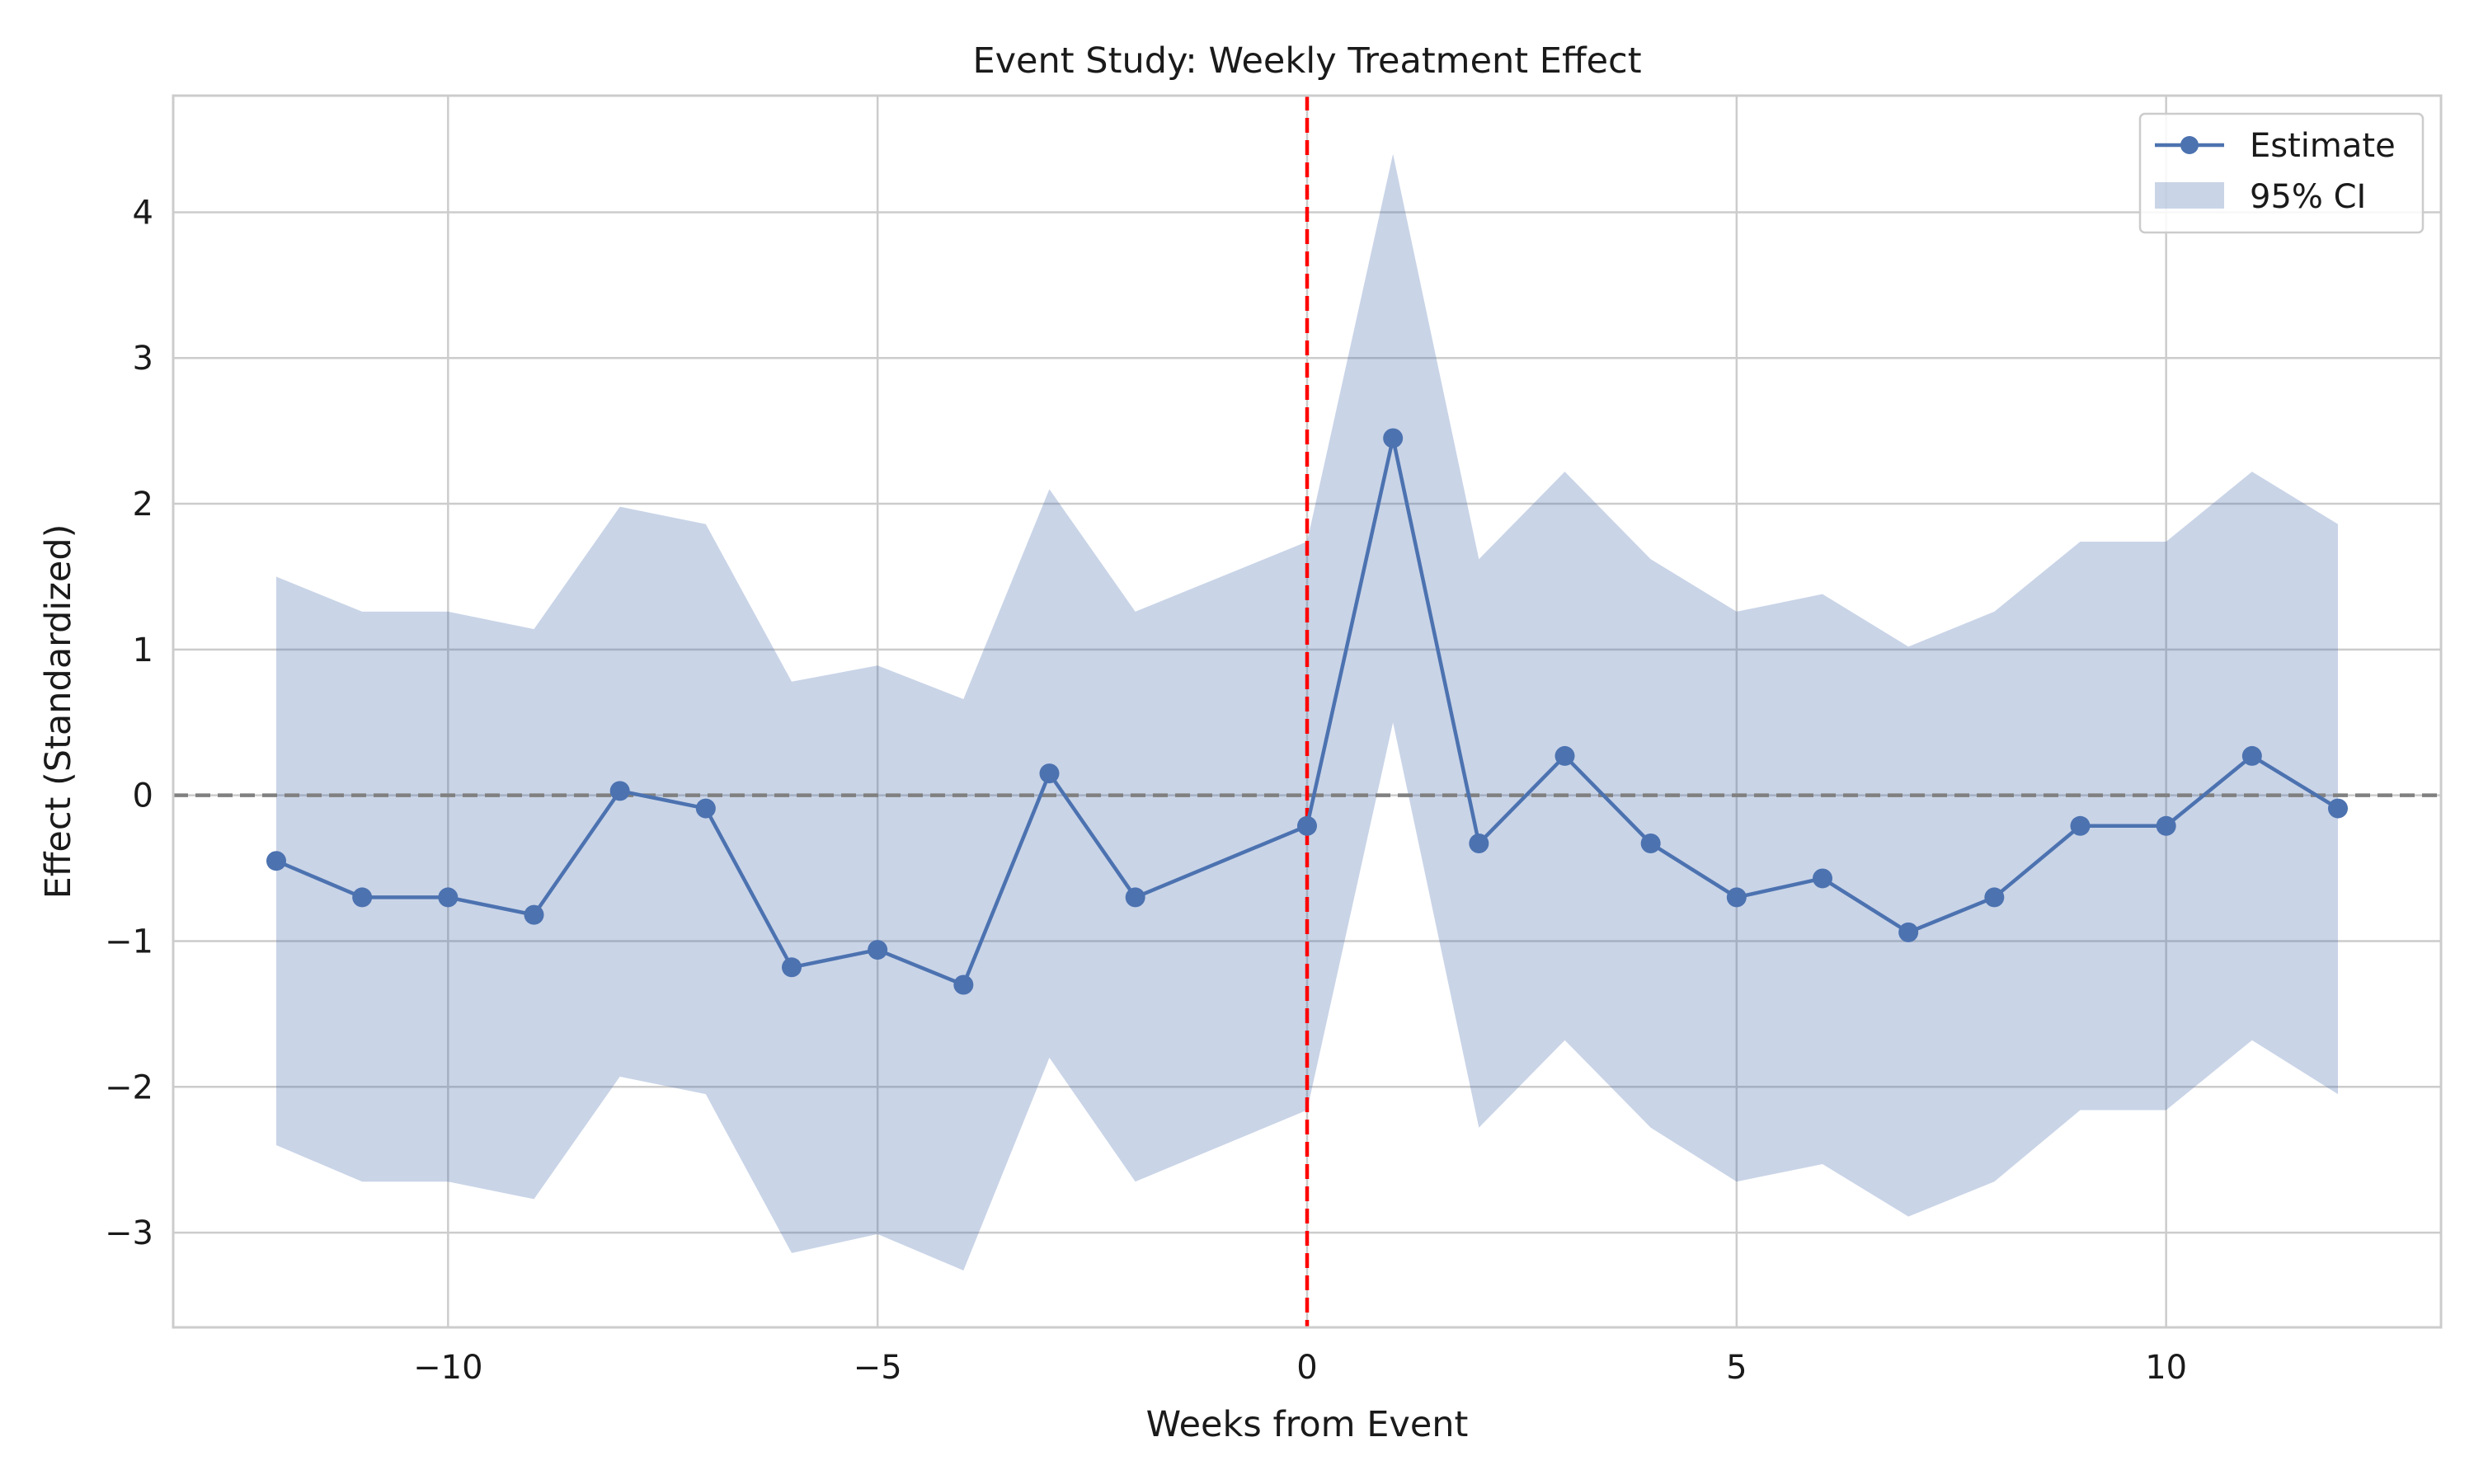 The width and height of the screenshot is (2474, 1484). Describe the element at coordinates (2189, 145) in the screenshot. I see `legend-estimate-marker` at that location.